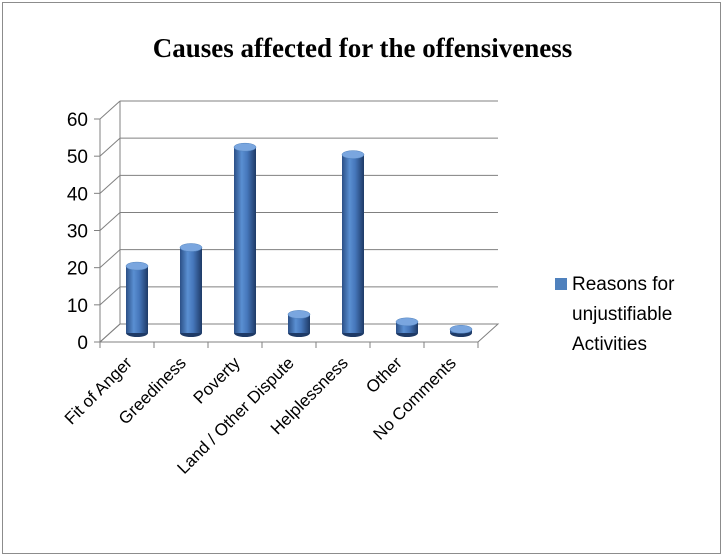  What do you see at coordinates (77, 269) in the screenshot?
I see `y-tick-label: 20` at bounding box center [77, 269].